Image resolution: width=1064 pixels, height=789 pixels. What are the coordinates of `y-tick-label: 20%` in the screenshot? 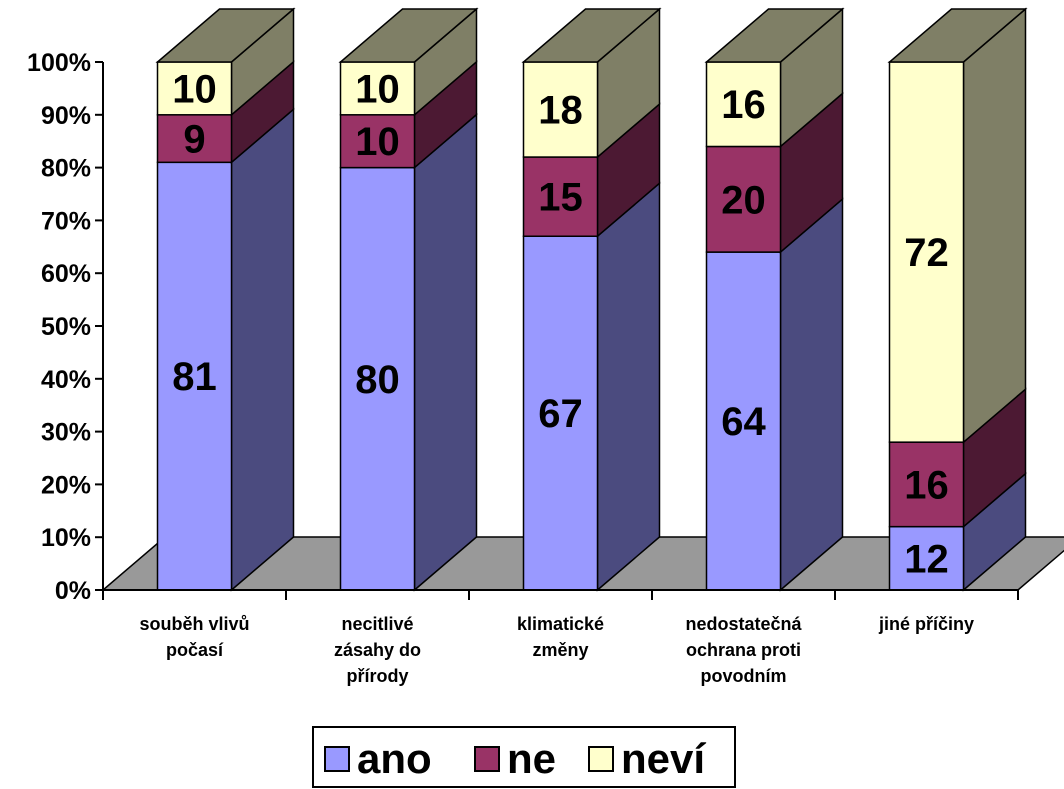 It's located at (66, 485).